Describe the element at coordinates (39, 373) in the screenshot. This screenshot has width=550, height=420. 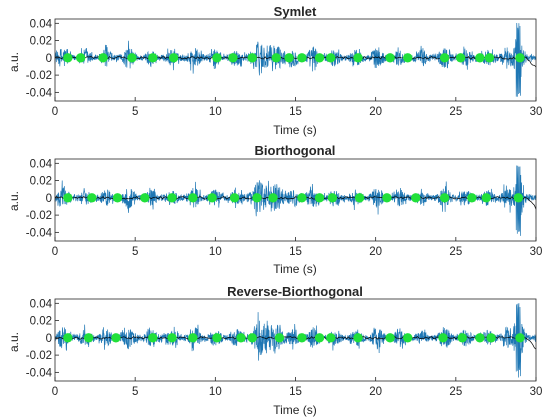
I see `y-tick-label: -0.04` at that location.